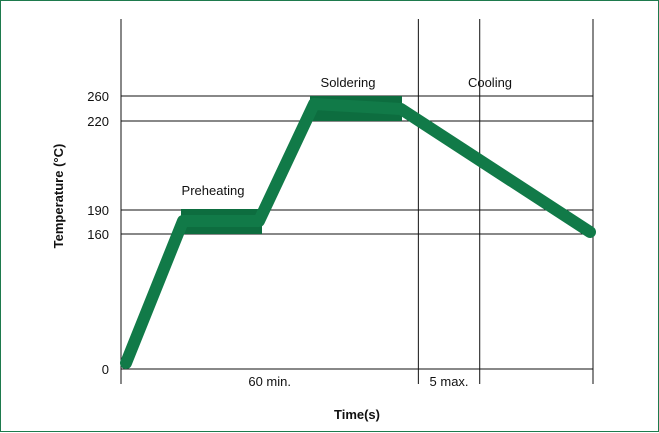 This screenshot has height=433, width=659. Describe the element at coordinates (105, 369) in the screenshot. I see `y-tick-label-0: 0` at that location.